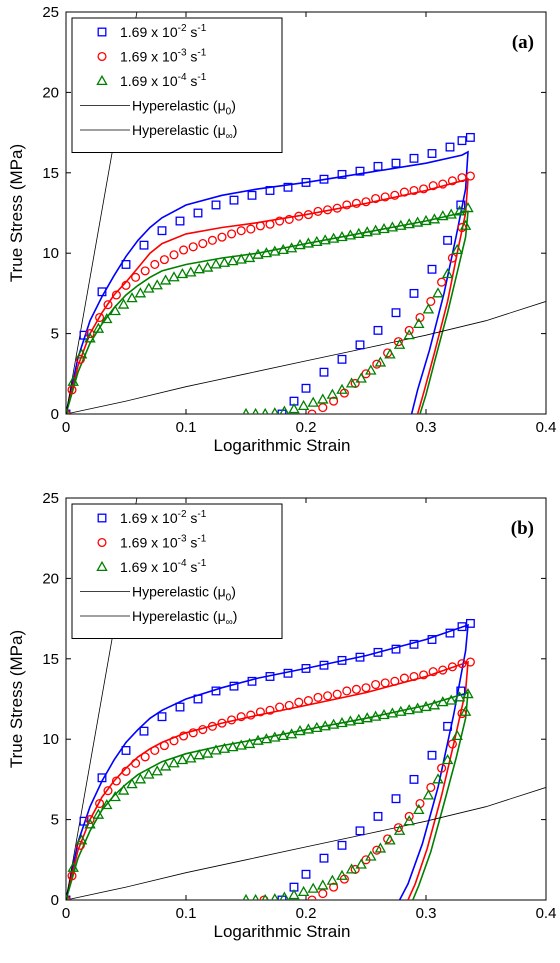 This screenshot has width=560, height=963. What do you see at coordinates (50, 659) in the screenshot?
I see `y-tick-label: 15` at bounding box center [50, 659].